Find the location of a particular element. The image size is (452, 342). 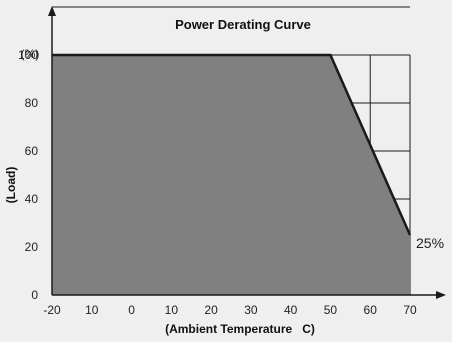

x-tick-label: 50 is located at coordinates (331, 310).